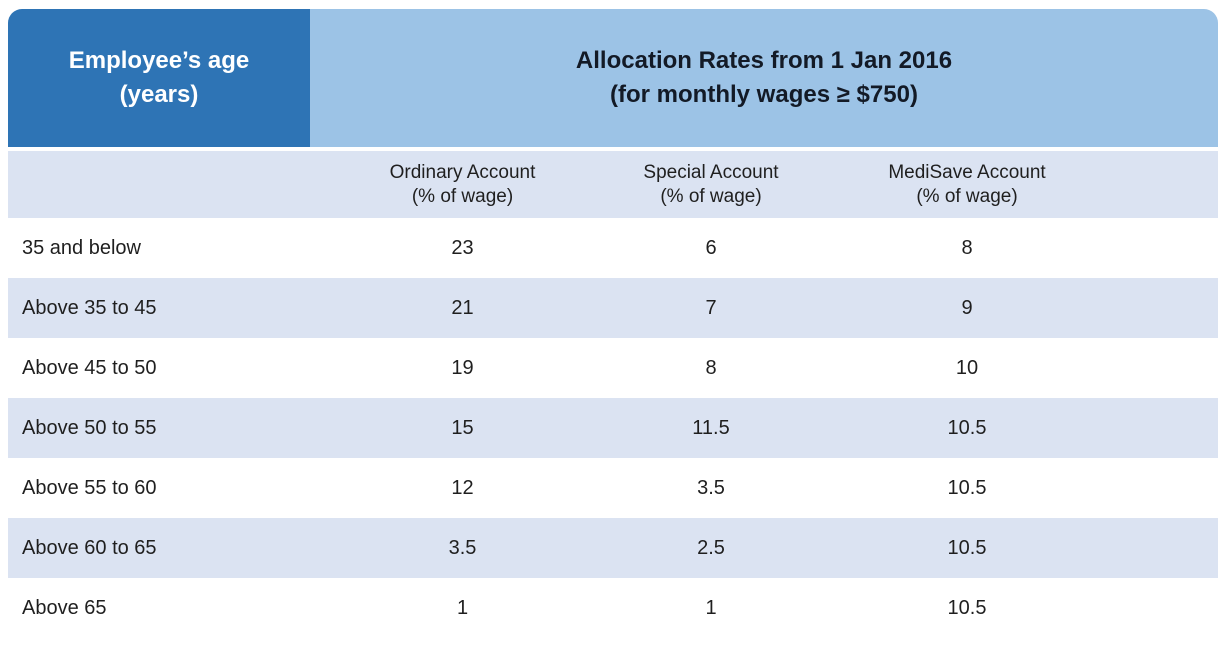 This screenshot has width=1226, height=645. I want to click on special-cell: 8, so click(711, 367).